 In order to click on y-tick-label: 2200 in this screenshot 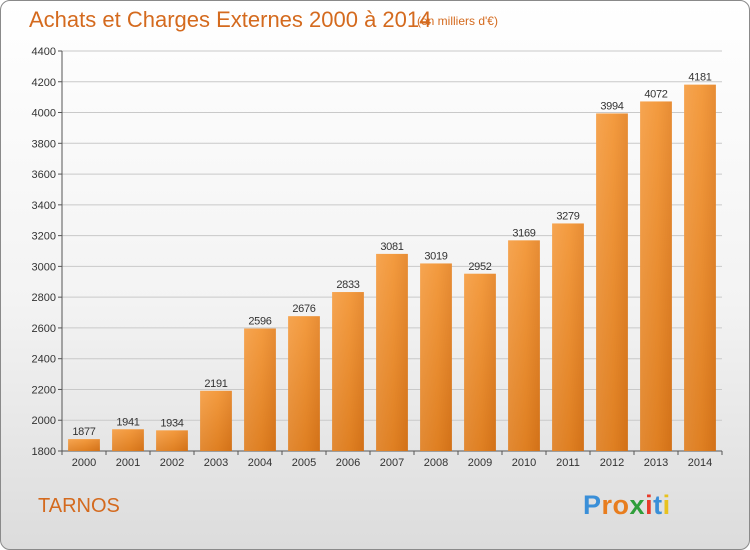, I will do `click(44, 390)`.